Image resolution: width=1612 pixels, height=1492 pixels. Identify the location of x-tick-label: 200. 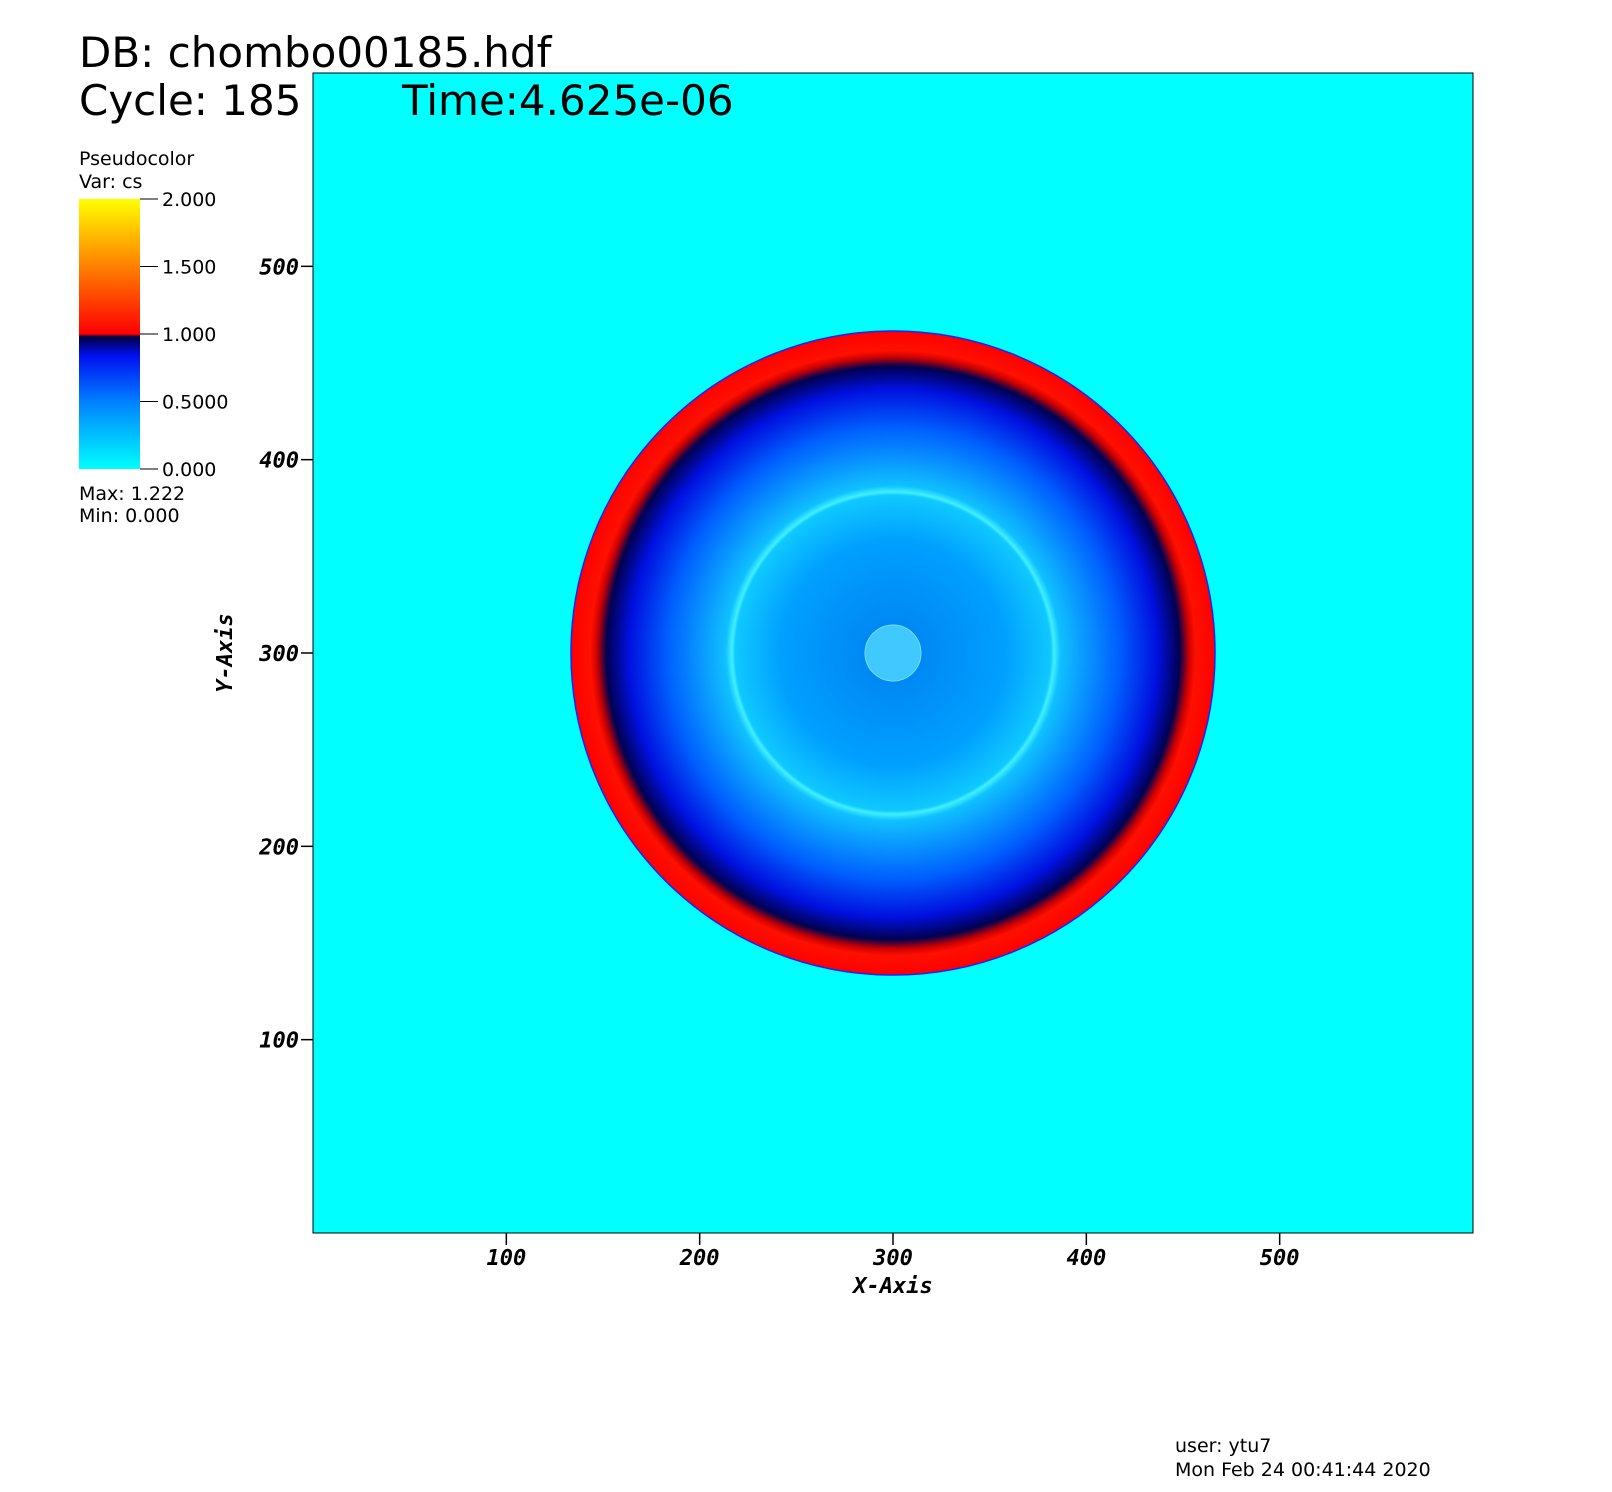
(699, 1258).